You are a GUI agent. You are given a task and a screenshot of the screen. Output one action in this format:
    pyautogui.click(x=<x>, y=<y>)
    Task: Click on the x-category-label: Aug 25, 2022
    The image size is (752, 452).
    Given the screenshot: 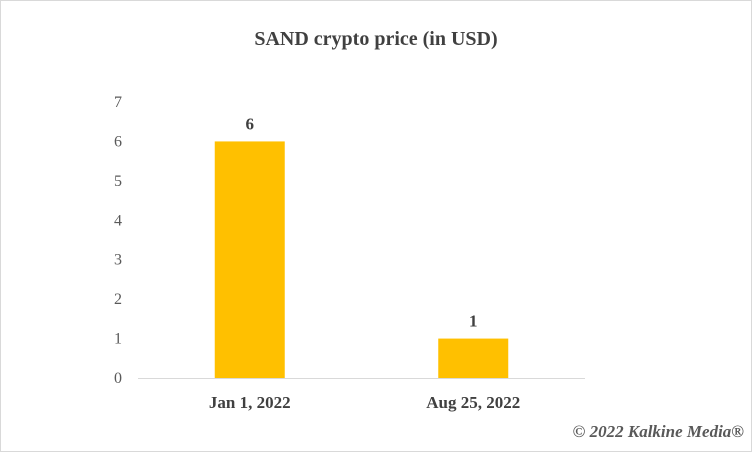 What is the action you would take?
    pyautogui.click(x=473, y=402)
    